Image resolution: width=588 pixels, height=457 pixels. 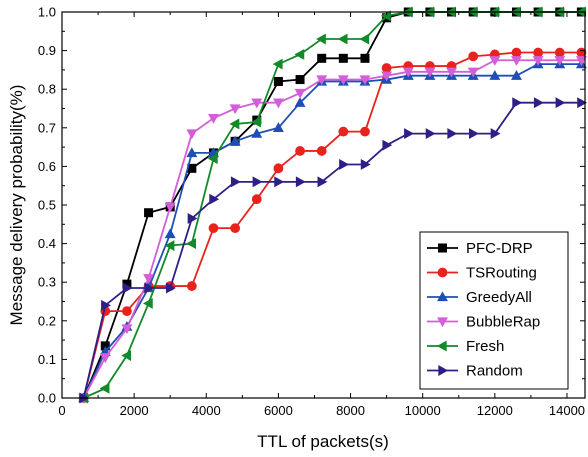 I want to click on x-tick-label: 0, so click(x=61, y=410).